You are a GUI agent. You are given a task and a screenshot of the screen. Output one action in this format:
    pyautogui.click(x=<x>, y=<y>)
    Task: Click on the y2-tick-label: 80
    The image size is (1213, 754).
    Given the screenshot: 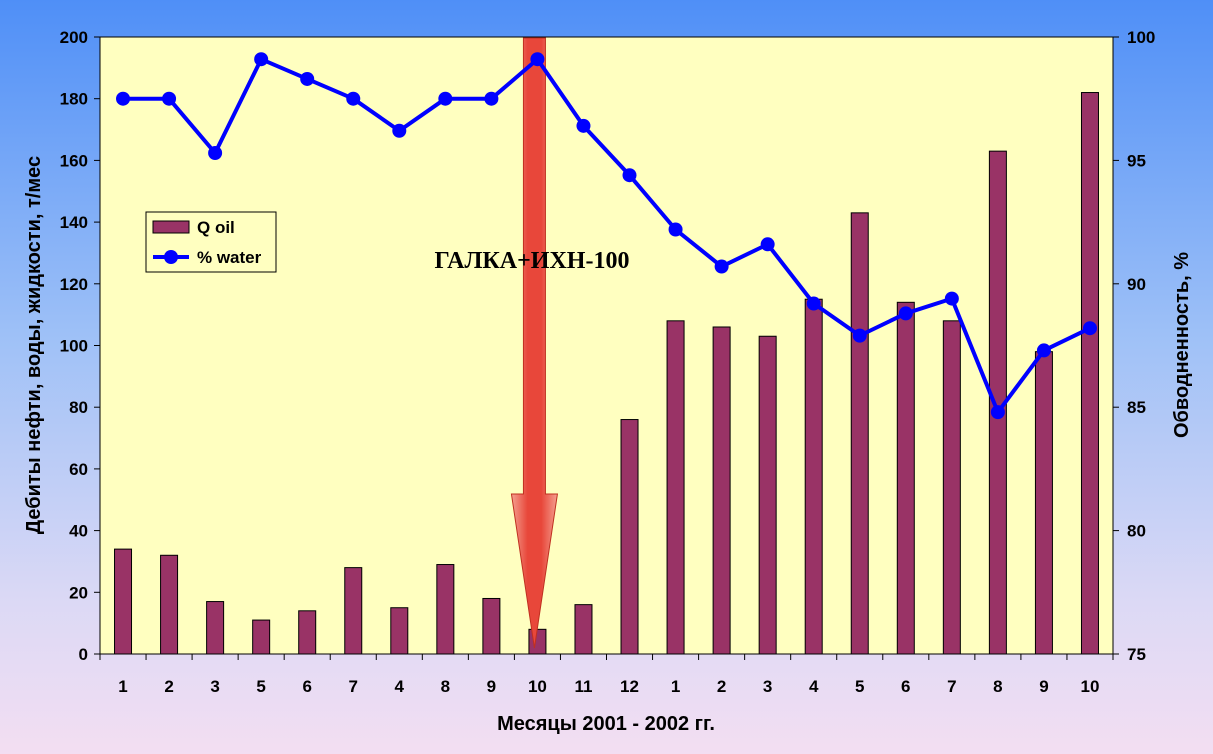 What is the action you would take?
    pyautogui.click(x=1136, y=531)
    